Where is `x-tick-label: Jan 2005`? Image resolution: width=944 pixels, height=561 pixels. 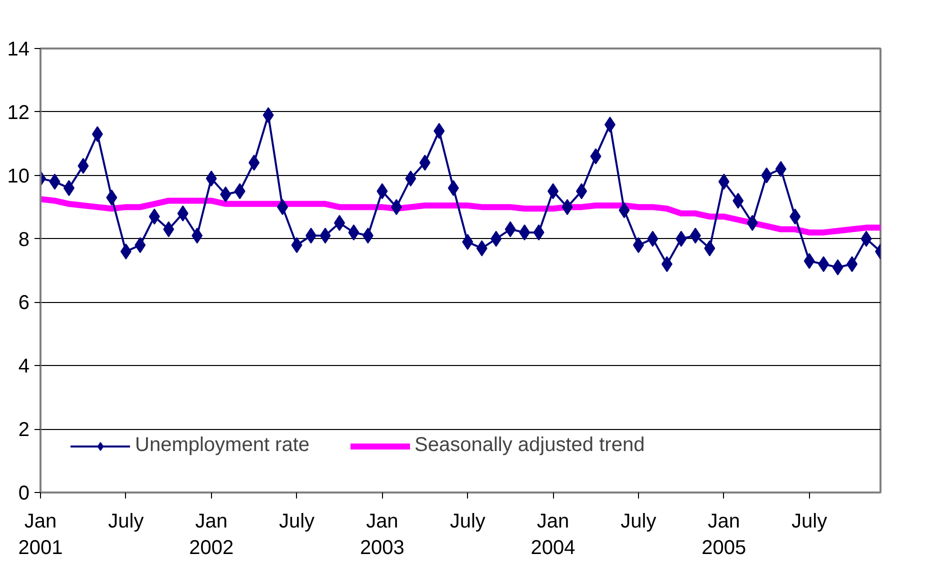
x-tick-label: Jan 2005 is located at coordinates (724, 534).